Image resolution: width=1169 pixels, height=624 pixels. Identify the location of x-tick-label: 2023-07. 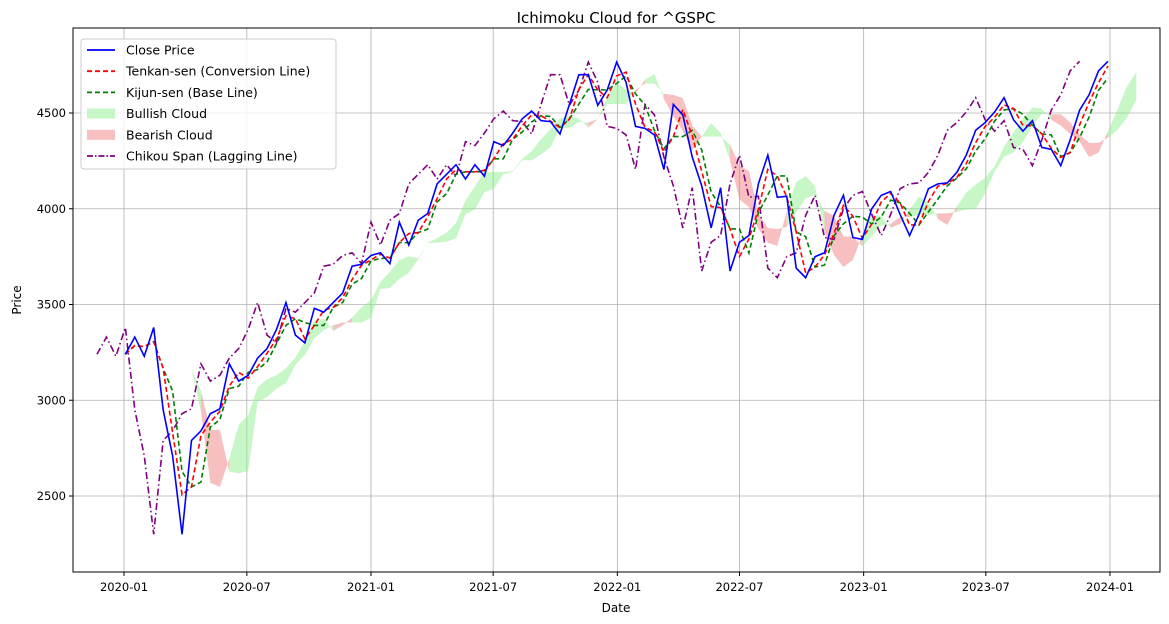
(986, 587).